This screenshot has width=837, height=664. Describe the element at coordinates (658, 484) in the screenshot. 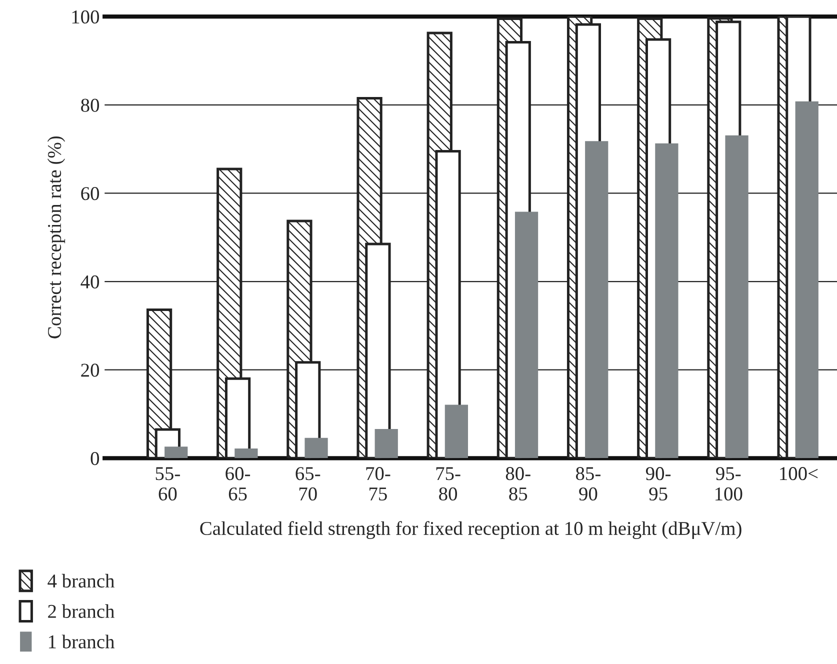

I see `x-tick-label: 90- 95` at that location.